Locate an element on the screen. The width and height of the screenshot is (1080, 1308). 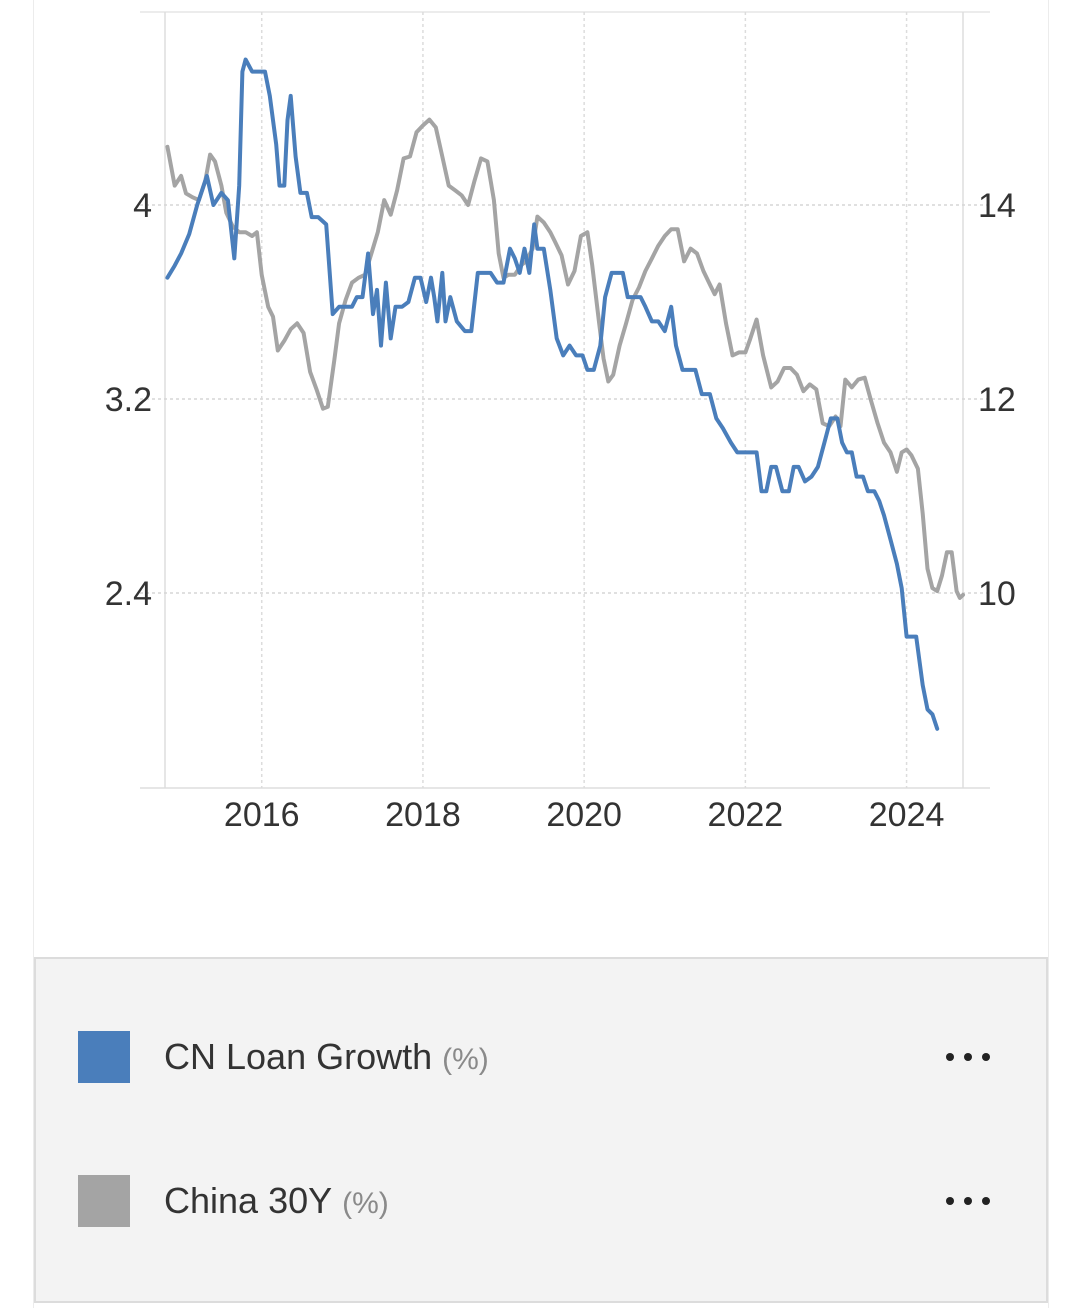
right-tick-label: 14 is located at coordinates (997, 206).